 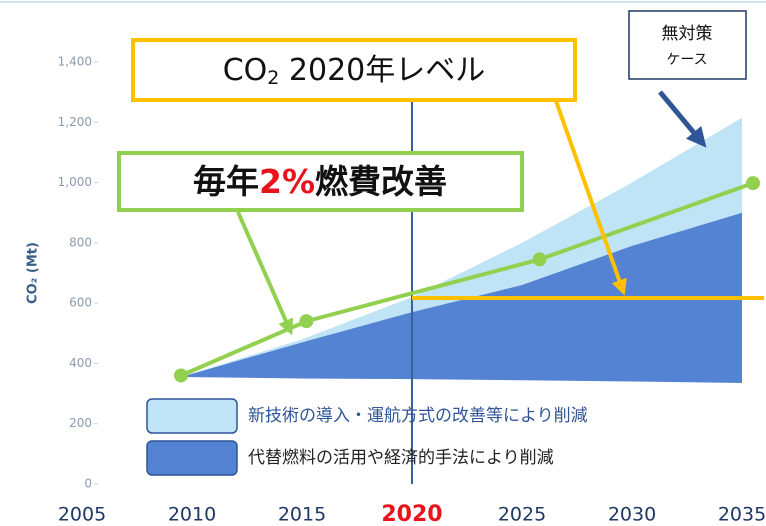 I want to click on annotation: 無対策, so click(x=687, y=34).